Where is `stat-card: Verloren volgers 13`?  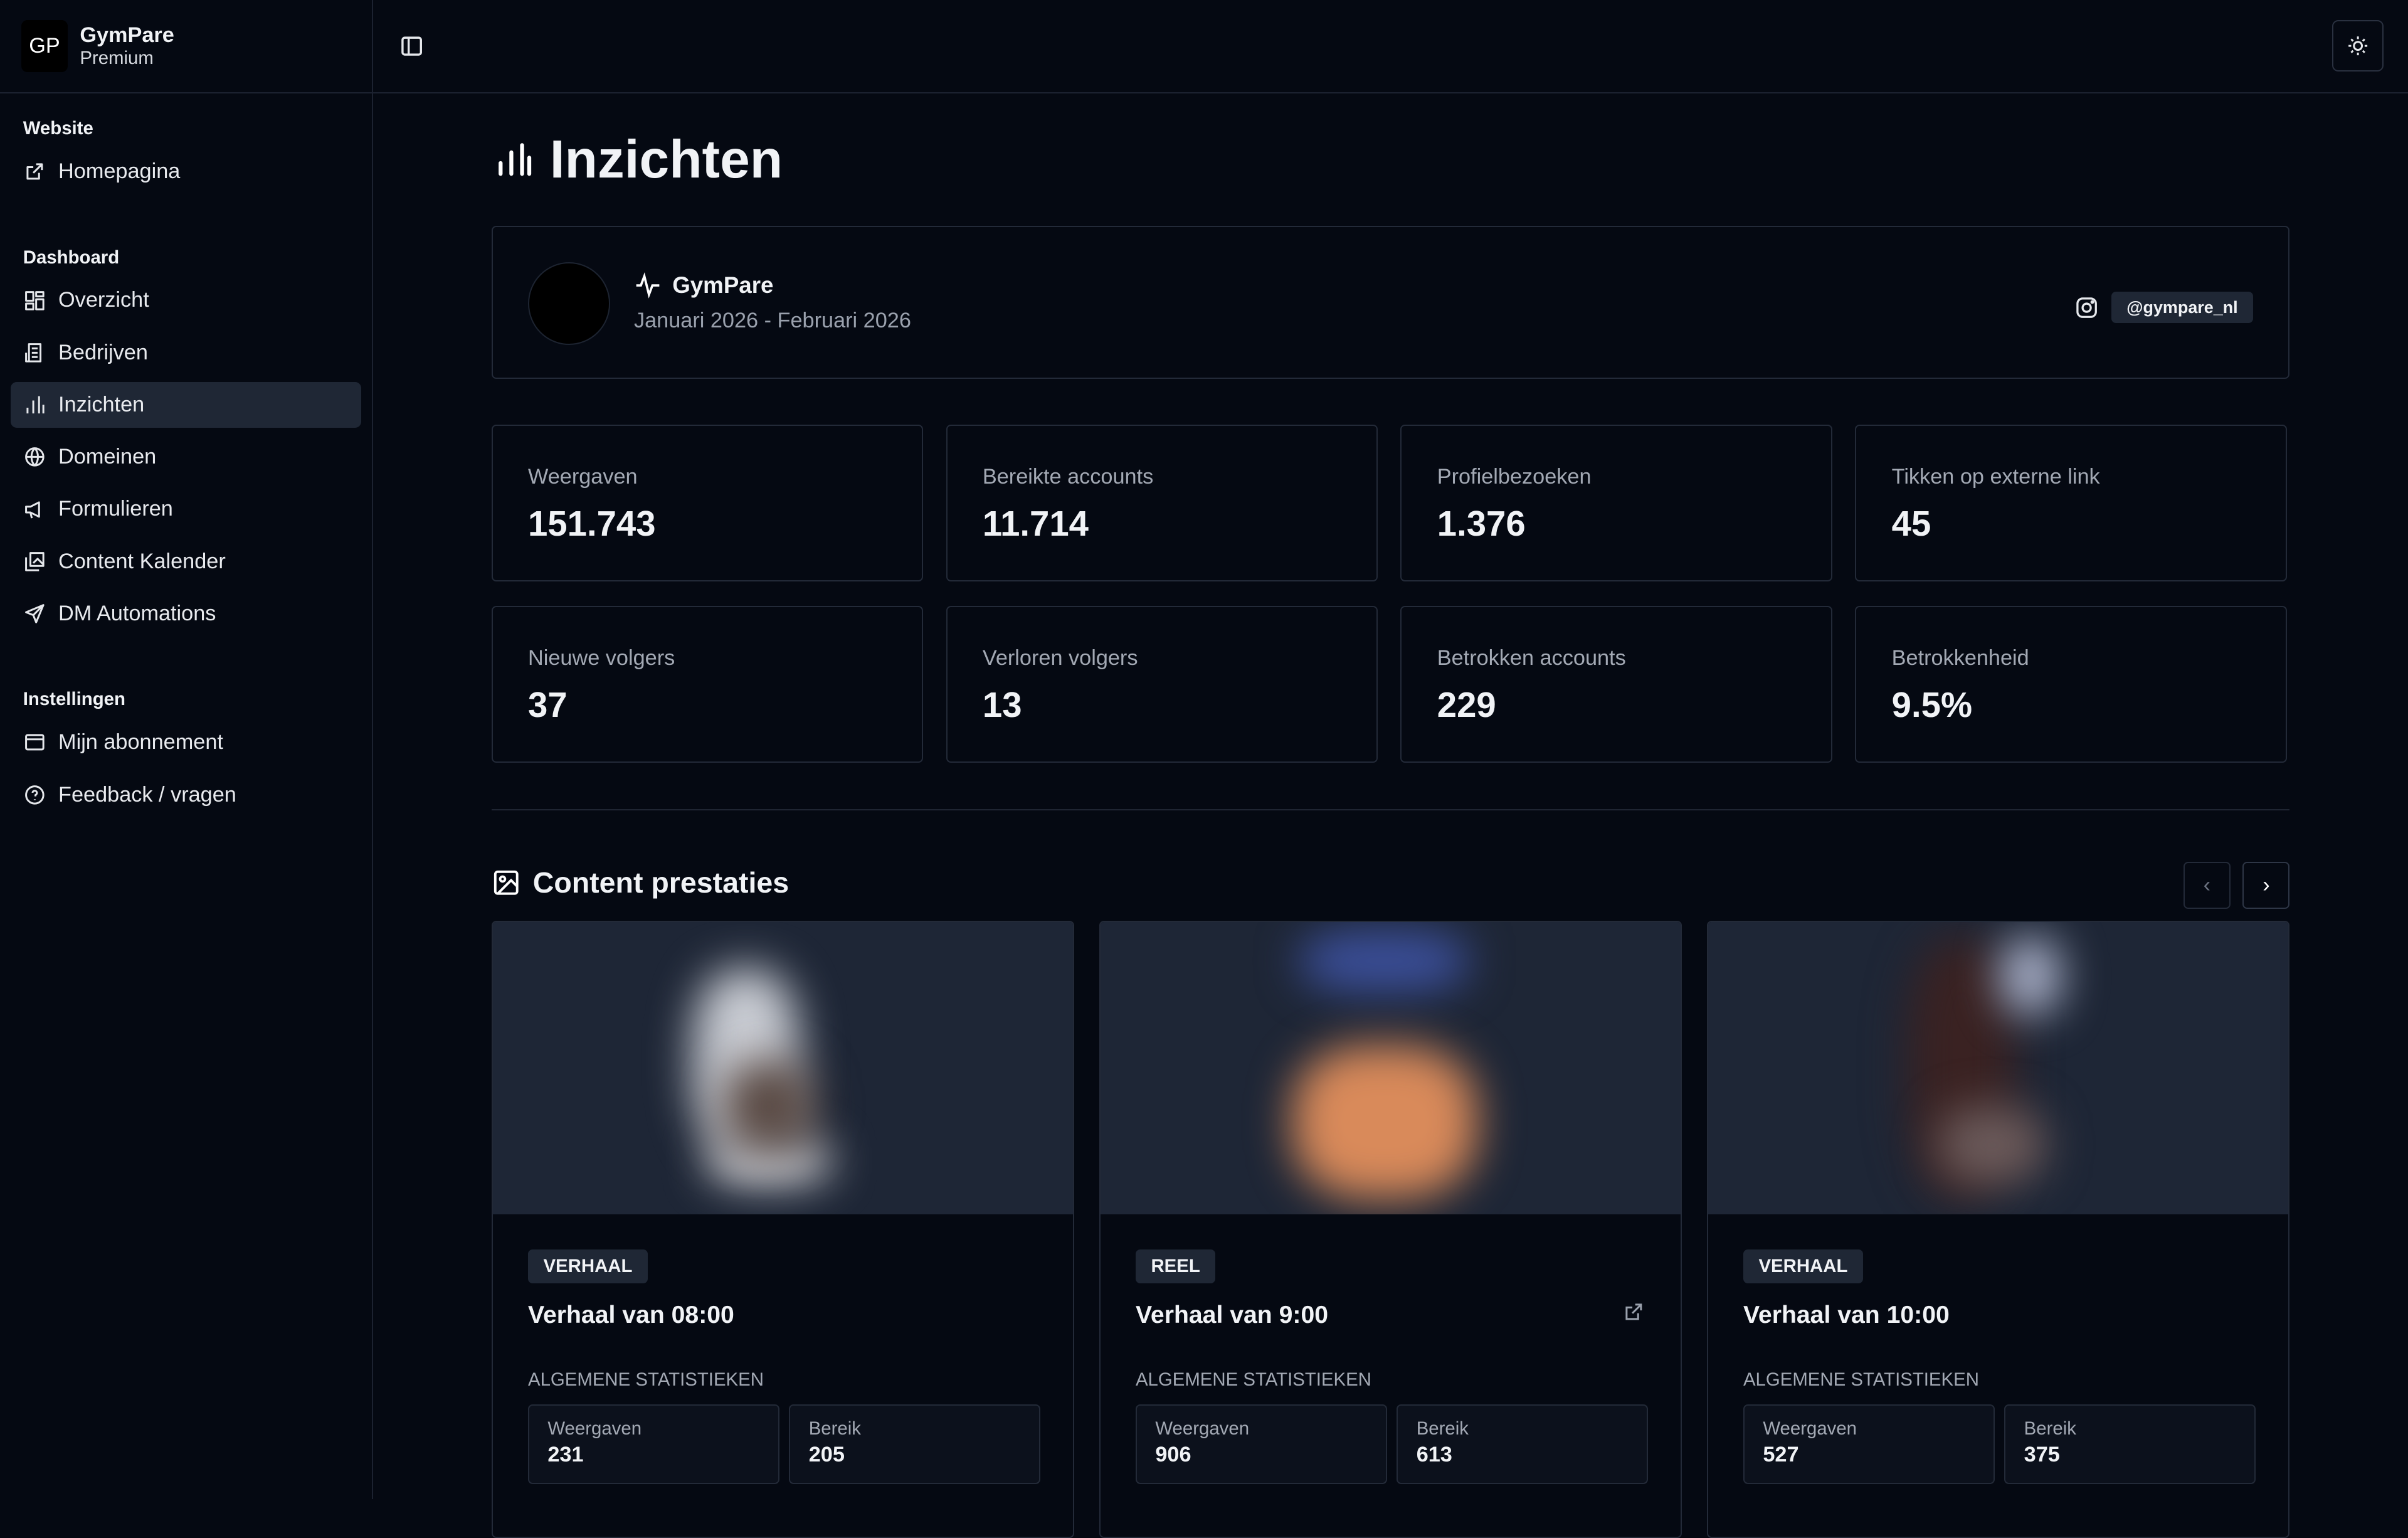
stat-card: Verloren volgers 13 is located at coordinates (1162, 685).